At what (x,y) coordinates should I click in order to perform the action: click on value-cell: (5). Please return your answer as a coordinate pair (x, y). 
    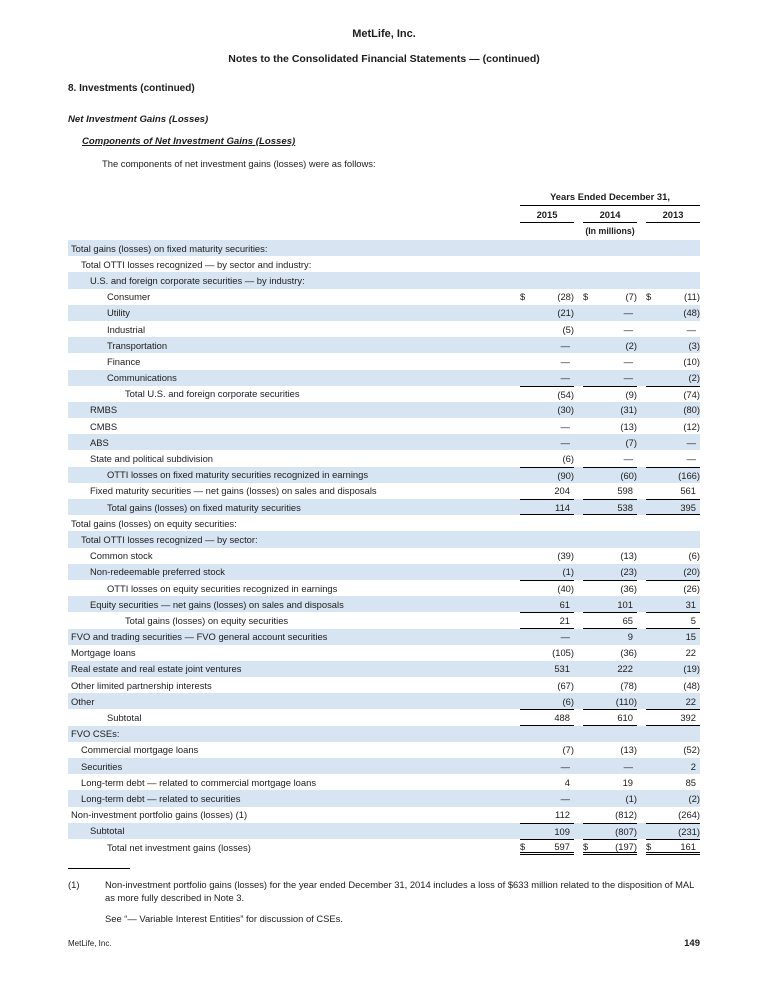
    Looking at the image, I should click on (547, 329).